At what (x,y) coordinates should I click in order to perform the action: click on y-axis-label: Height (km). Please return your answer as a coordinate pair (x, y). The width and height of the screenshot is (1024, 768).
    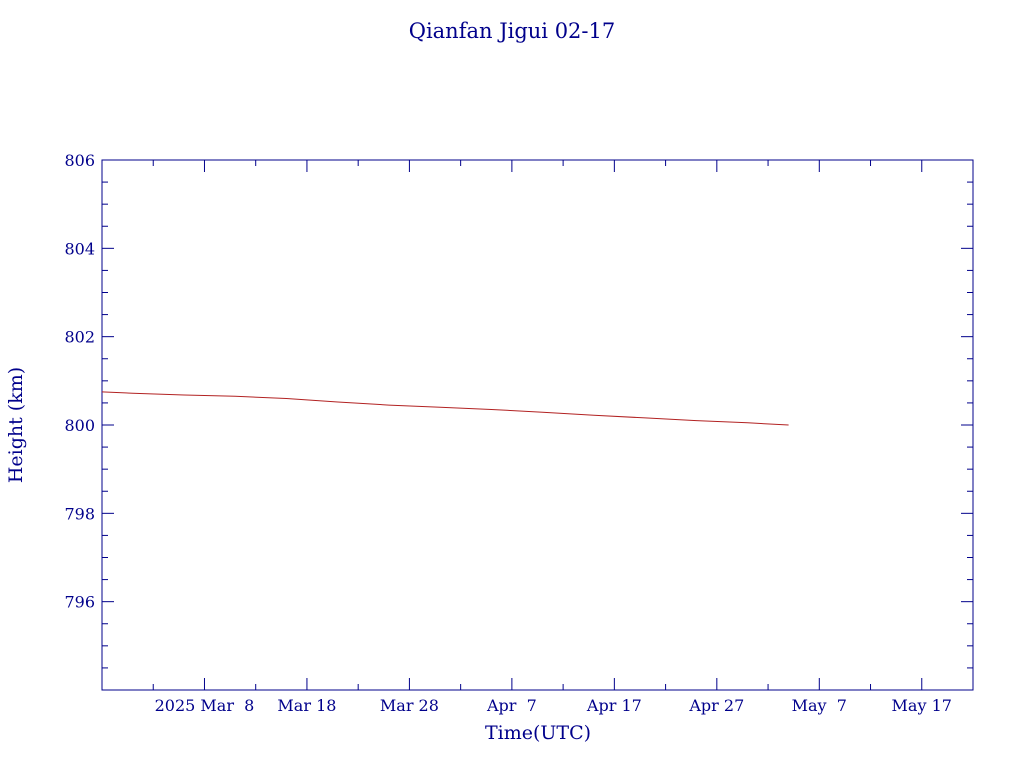
    Looking at the image, I should click on (16, 425).